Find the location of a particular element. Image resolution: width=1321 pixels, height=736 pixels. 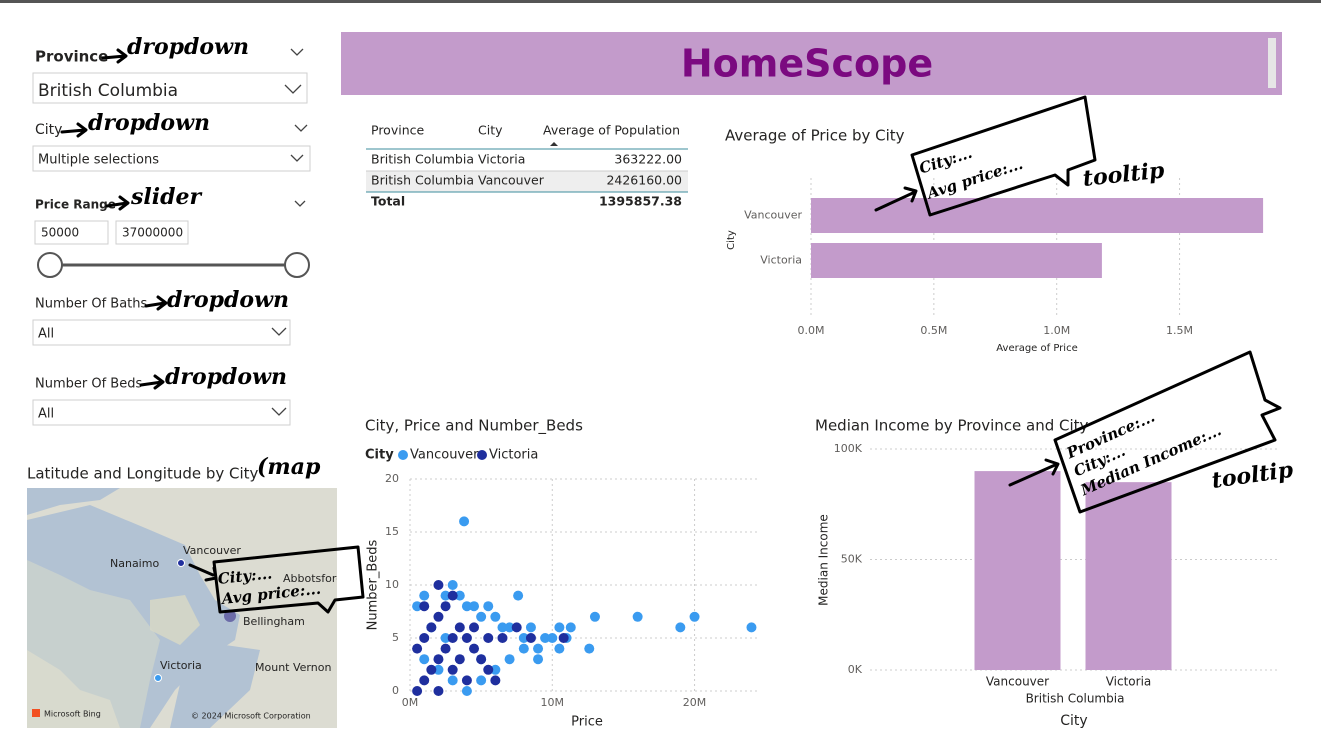

legend-label: Vancouver is located at coordinates (444, 455).